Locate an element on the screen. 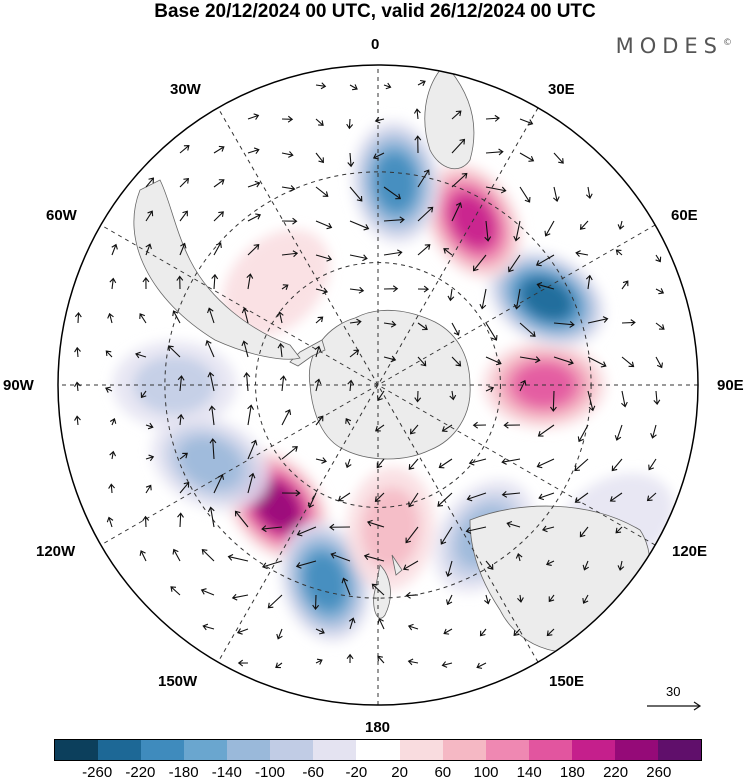  lon-label-60e: 60E is located at coordinates (684, 215).